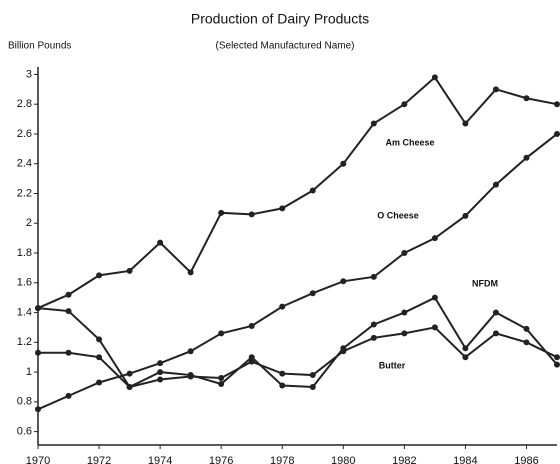  What do you see at coordinates (160, 459) in the screenshot?
I see `x-tick-label: 1974` at bounding box center [160, 459].